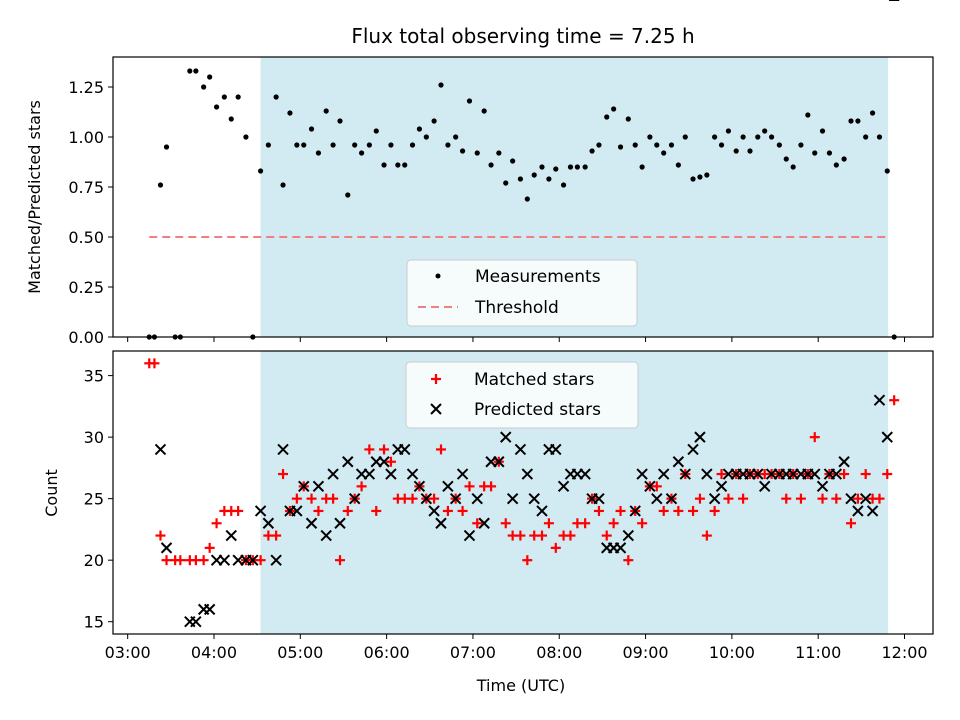 The image size is (960, 720). Describe the element at coordinates (436, 379) in the screenshot. I see `legend-matched-marker` at that location.